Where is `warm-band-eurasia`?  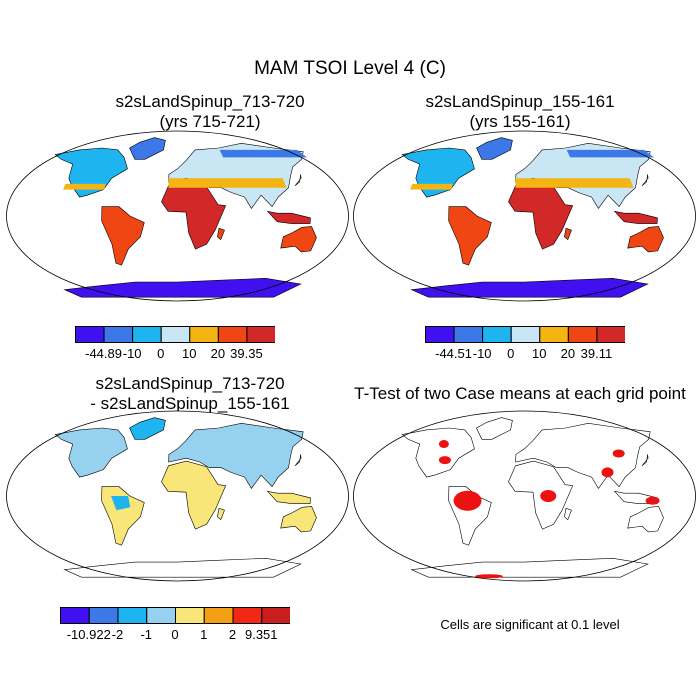
warm-band-eurasia is located at coordinates (574, 183).